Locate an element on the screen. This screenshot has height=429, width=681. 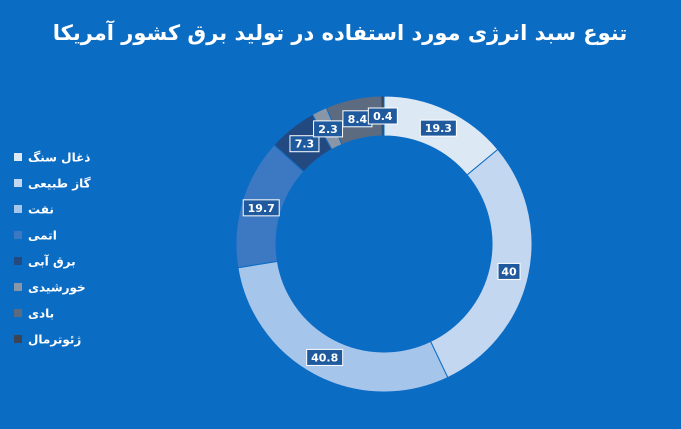
legend-label: خورشیدی is located at coordinates (57, 288).